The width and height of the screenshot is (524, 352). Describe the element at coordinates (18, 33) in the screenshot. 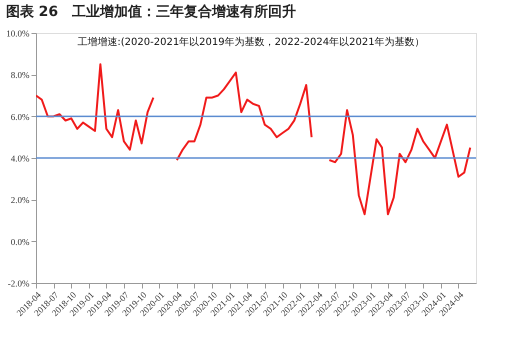

I see `y-tick-label: 10.0%` at that location.